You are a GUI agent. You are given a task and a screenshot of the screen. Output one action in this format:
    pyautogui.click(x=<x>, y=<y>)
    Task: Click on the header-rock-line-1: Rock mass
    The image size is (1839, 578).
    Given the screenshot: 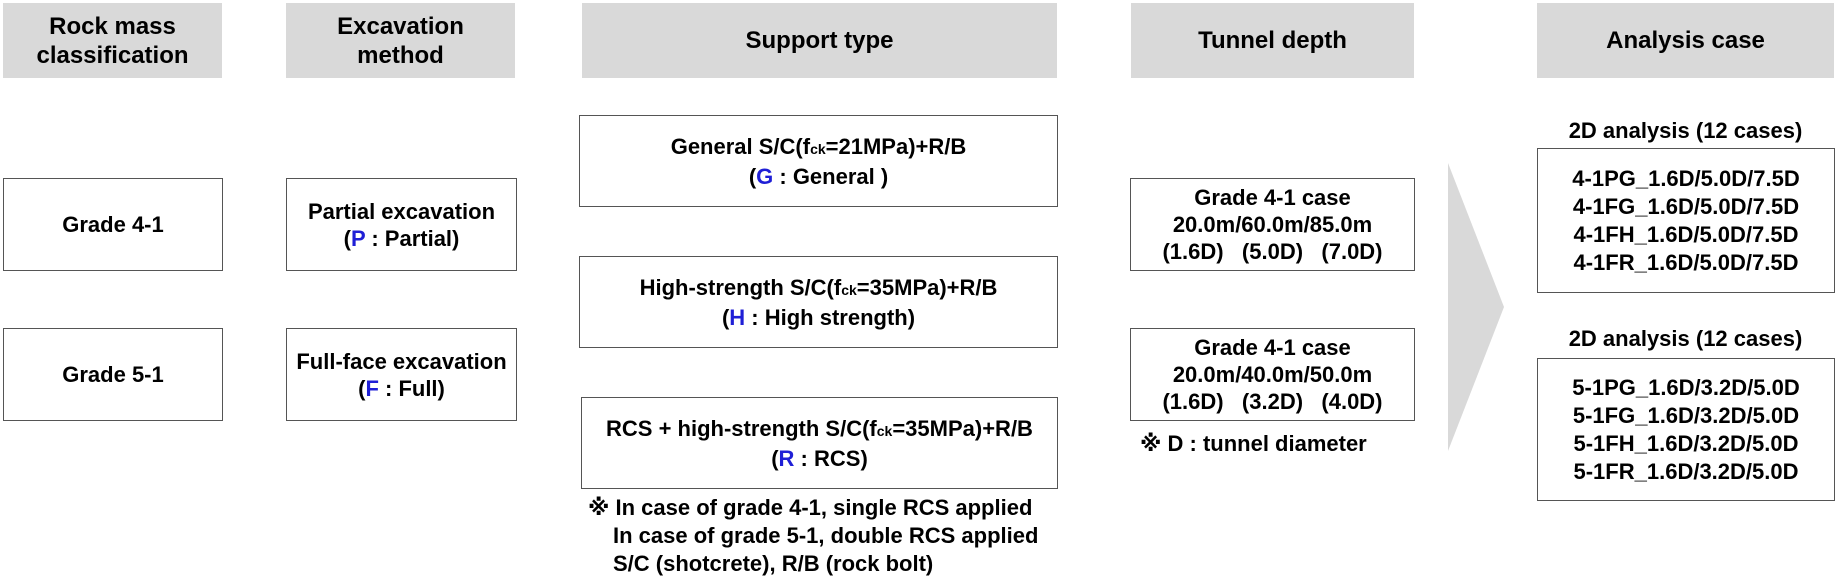 What is the action you would take?
    pyautogui.click(x=112, y=26)
    